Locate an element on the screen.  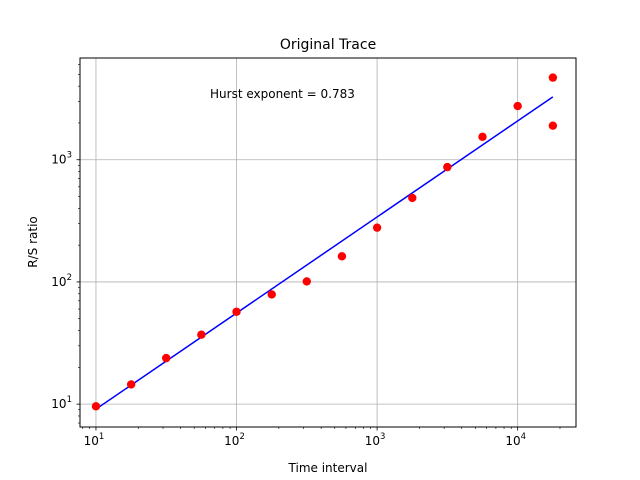
chart-title: Original Trace is located at coordinates (328, 45).